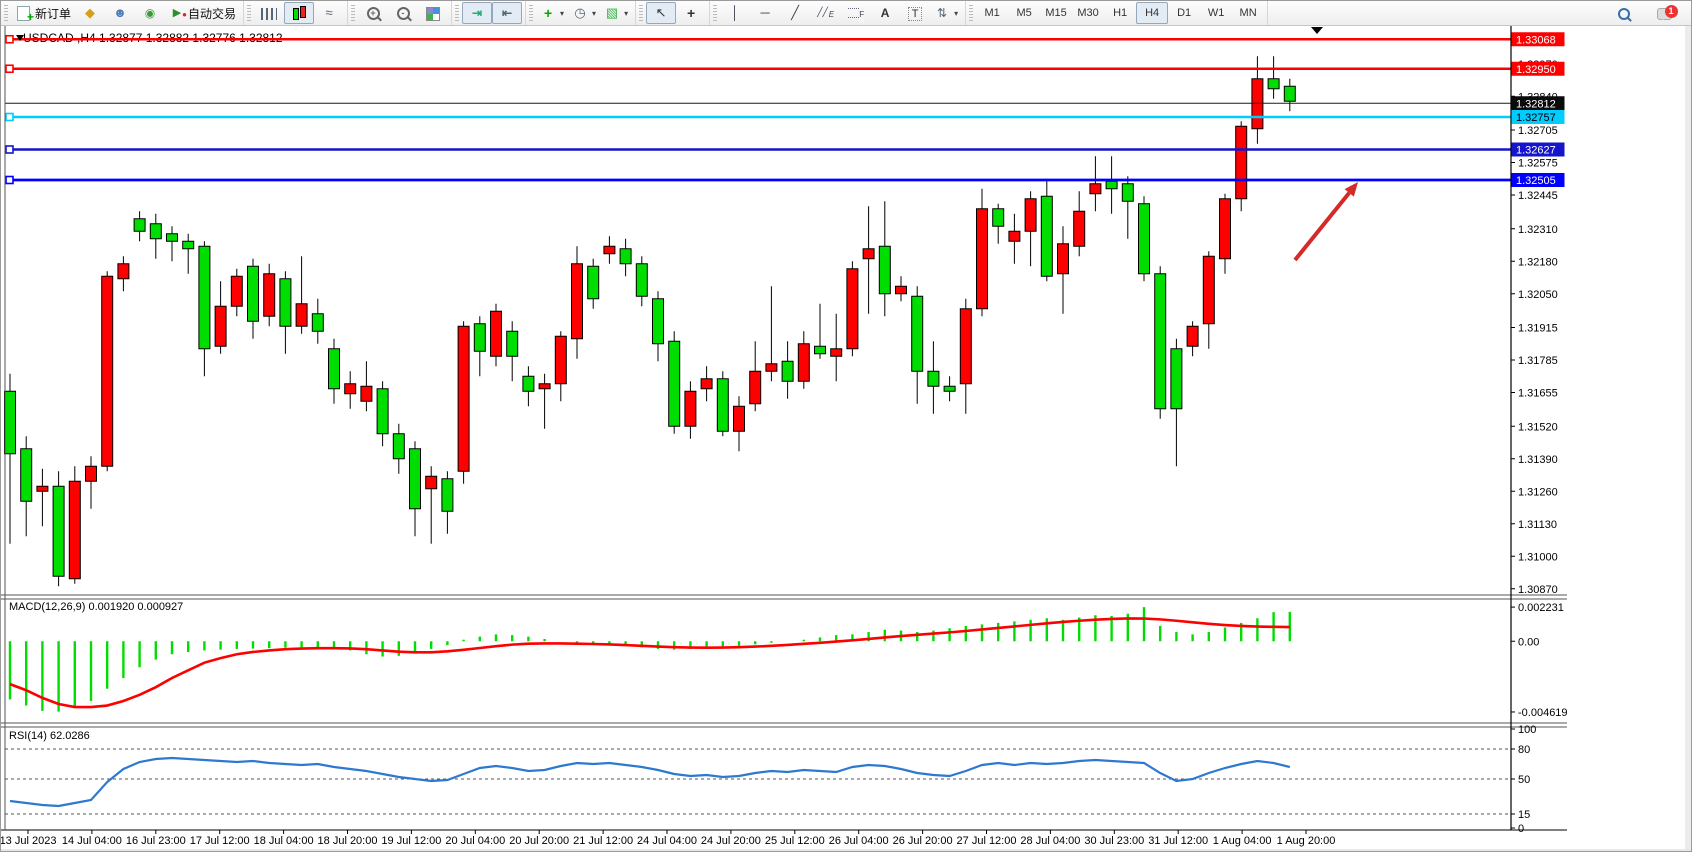 This screenshot has width=1692, height=852. What do you see at coordinates (1056, 13) in the screenshot?
I see `tf-m15: M15` at bounding box center [1056, 13].